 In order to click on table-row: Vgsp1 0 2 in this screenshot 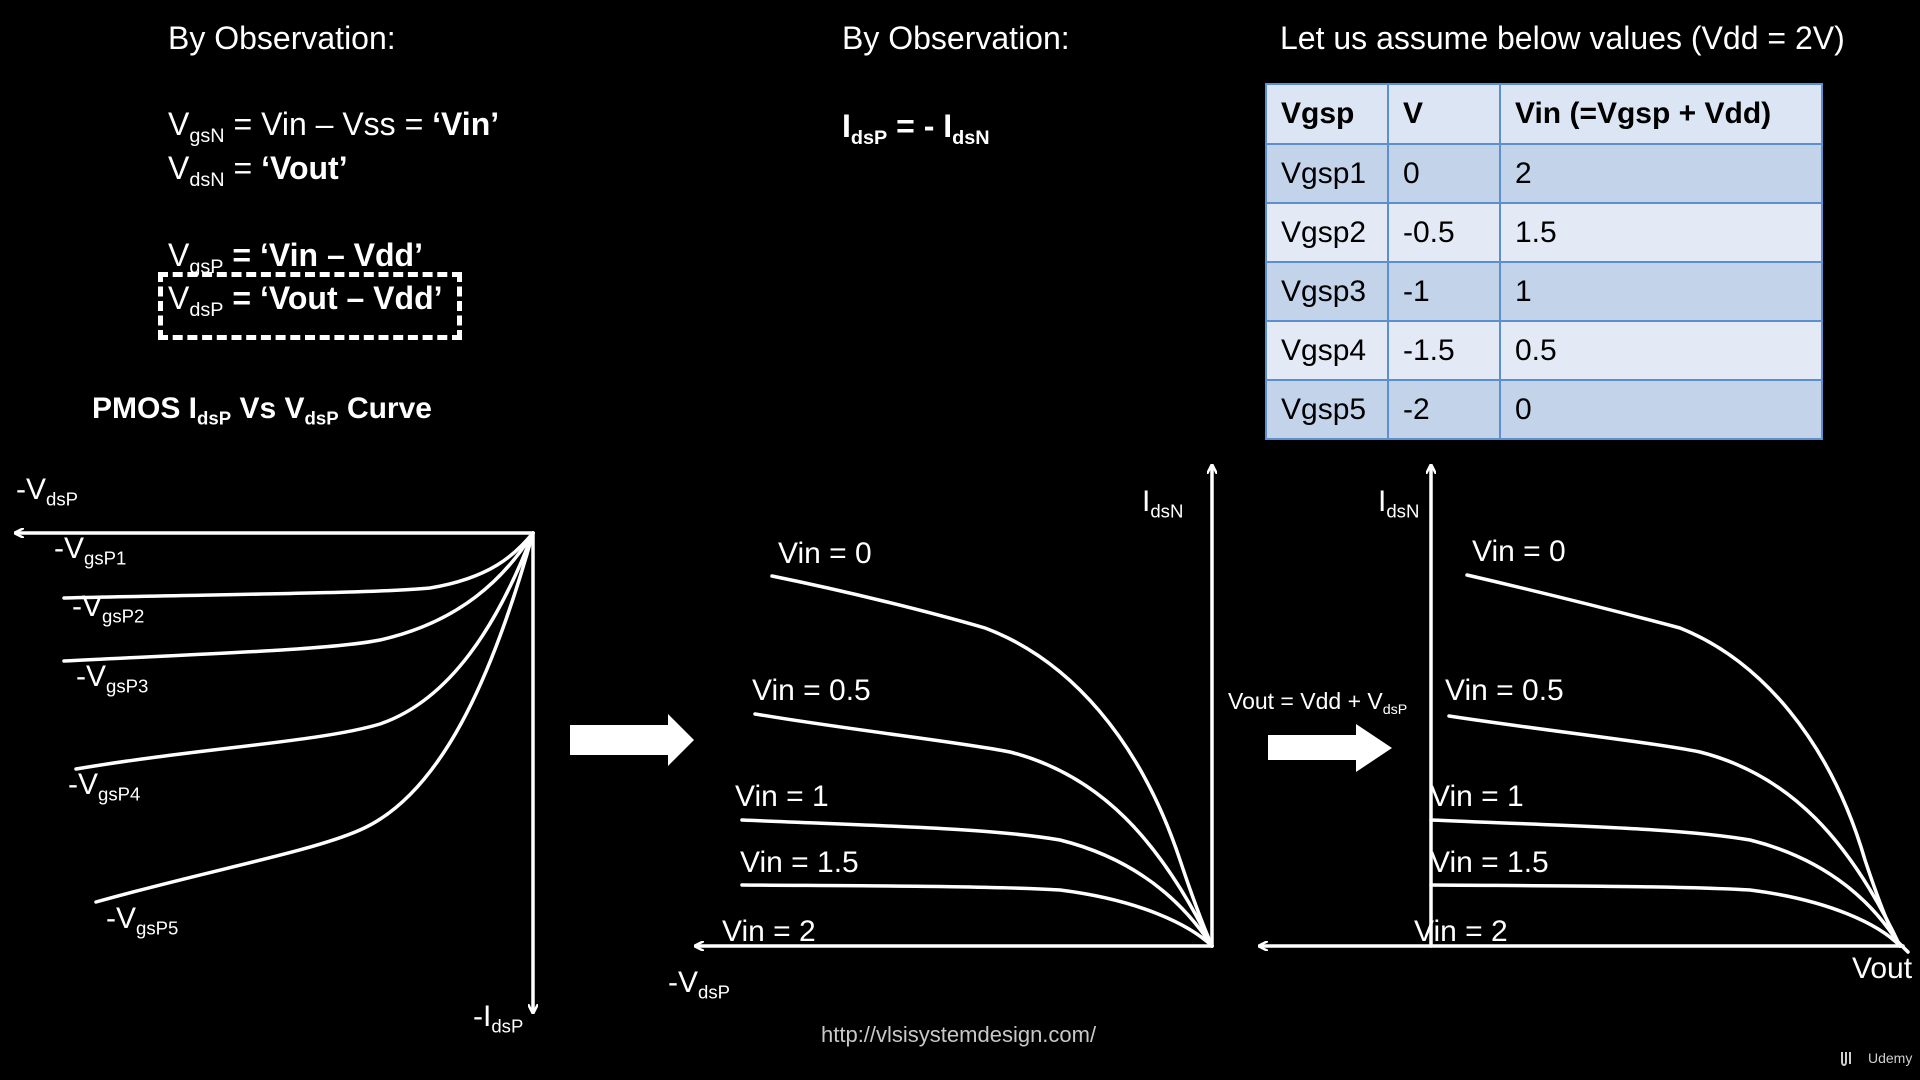, I will do `click(1544, 173)`.